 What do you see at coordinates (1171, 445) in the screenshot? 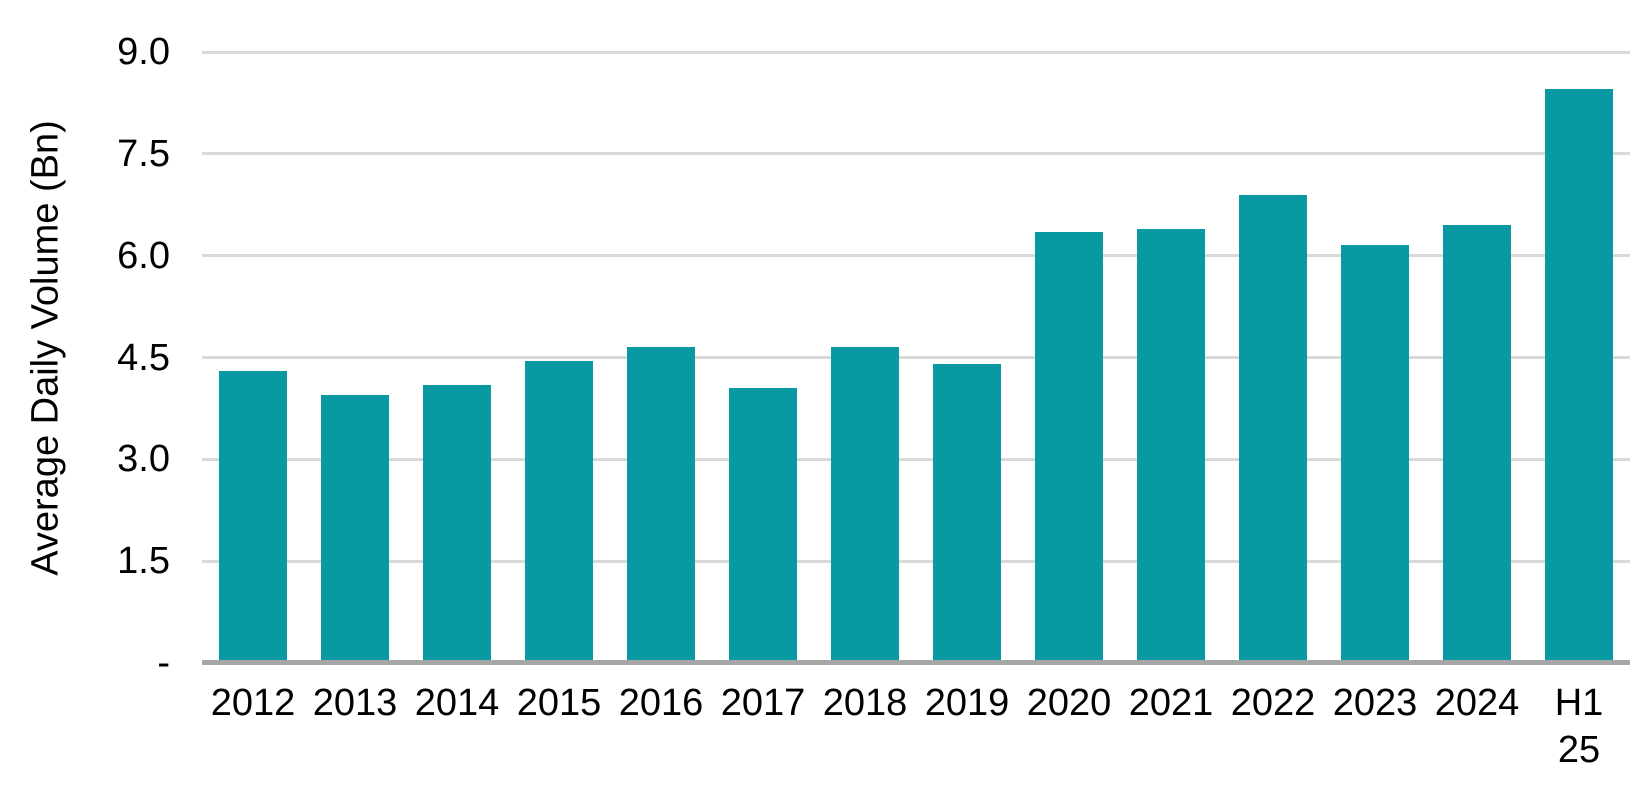
I see `bar-2021` at bounding box center [1171, 445].